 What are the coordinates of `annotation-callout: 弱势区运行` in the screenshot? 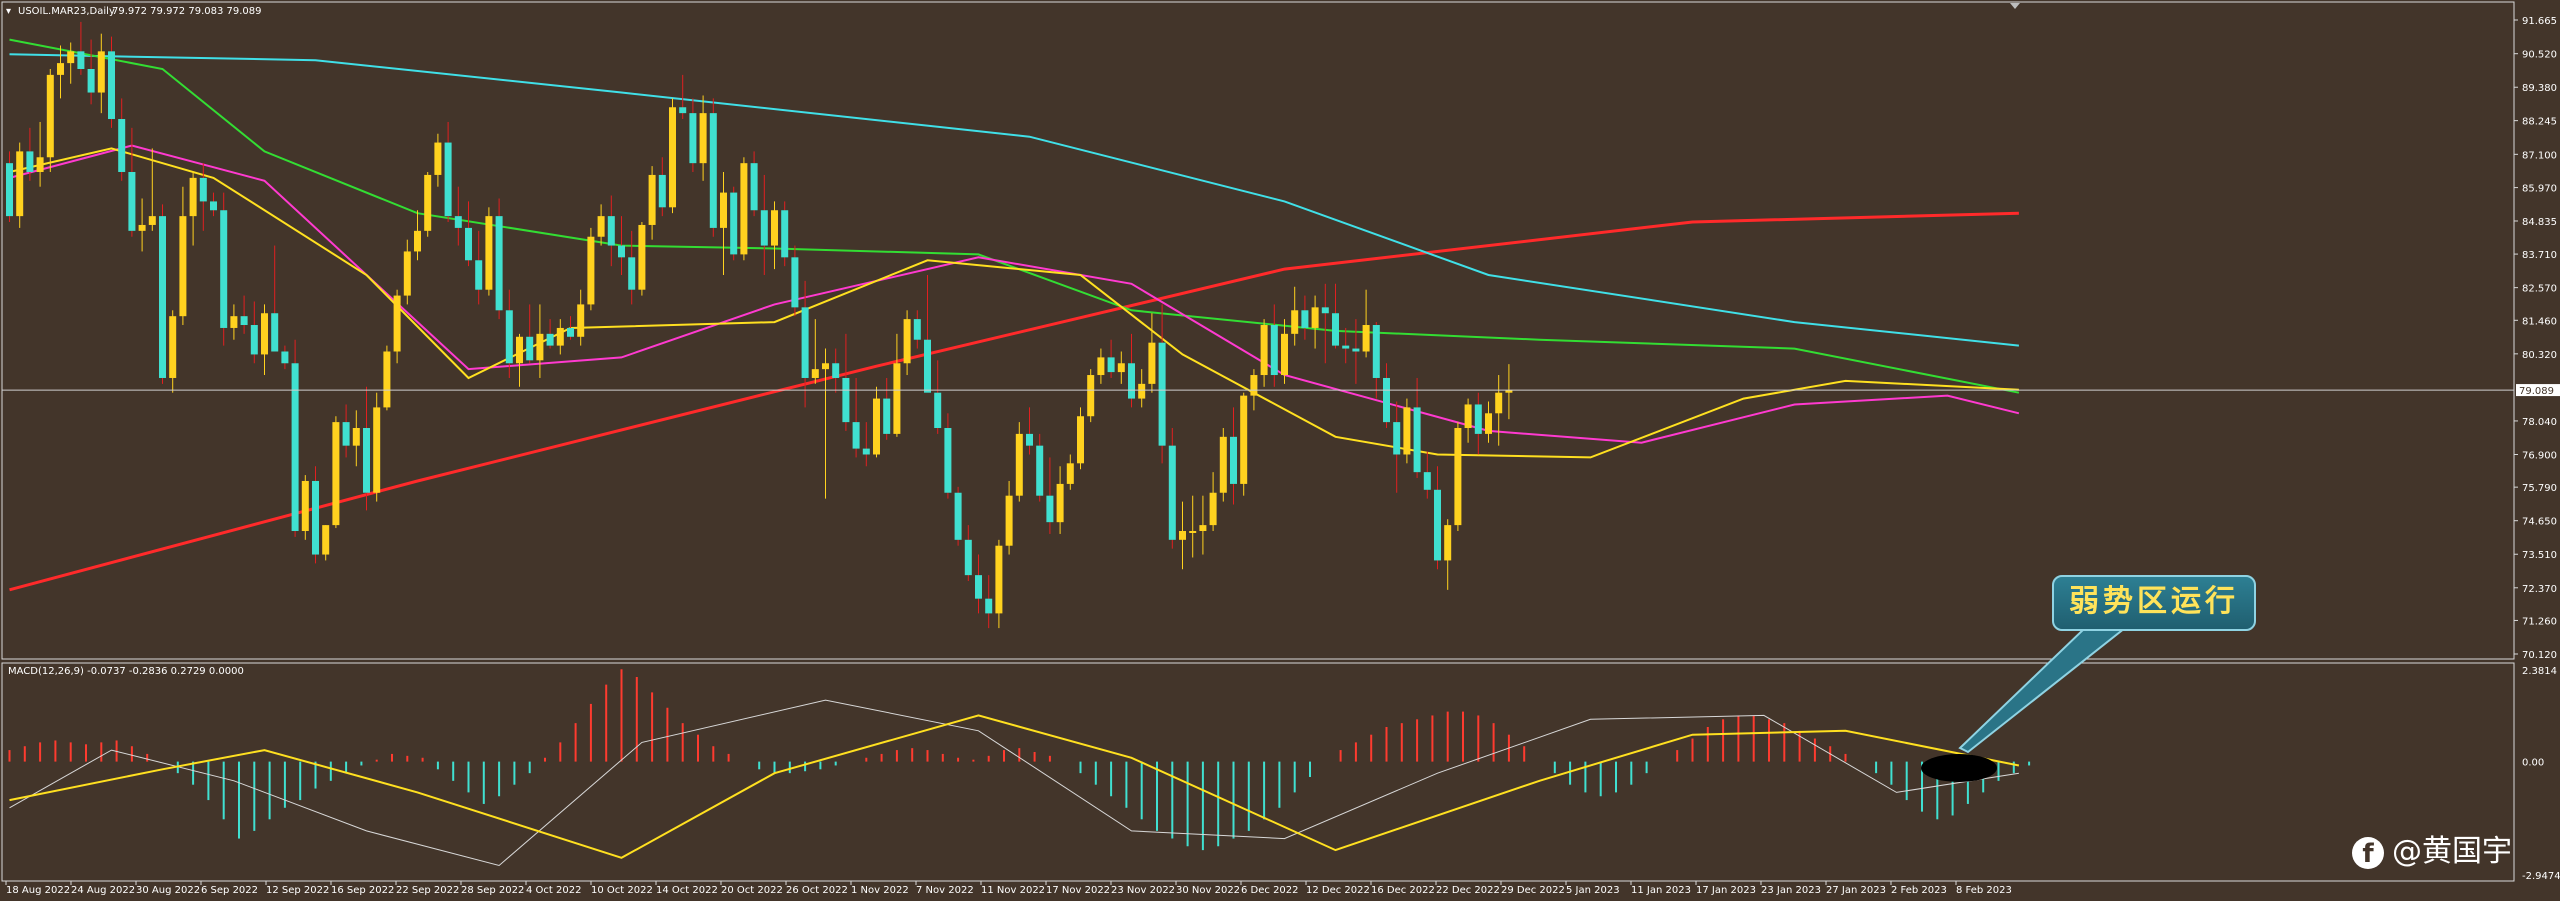 It's located at (2154, 603).